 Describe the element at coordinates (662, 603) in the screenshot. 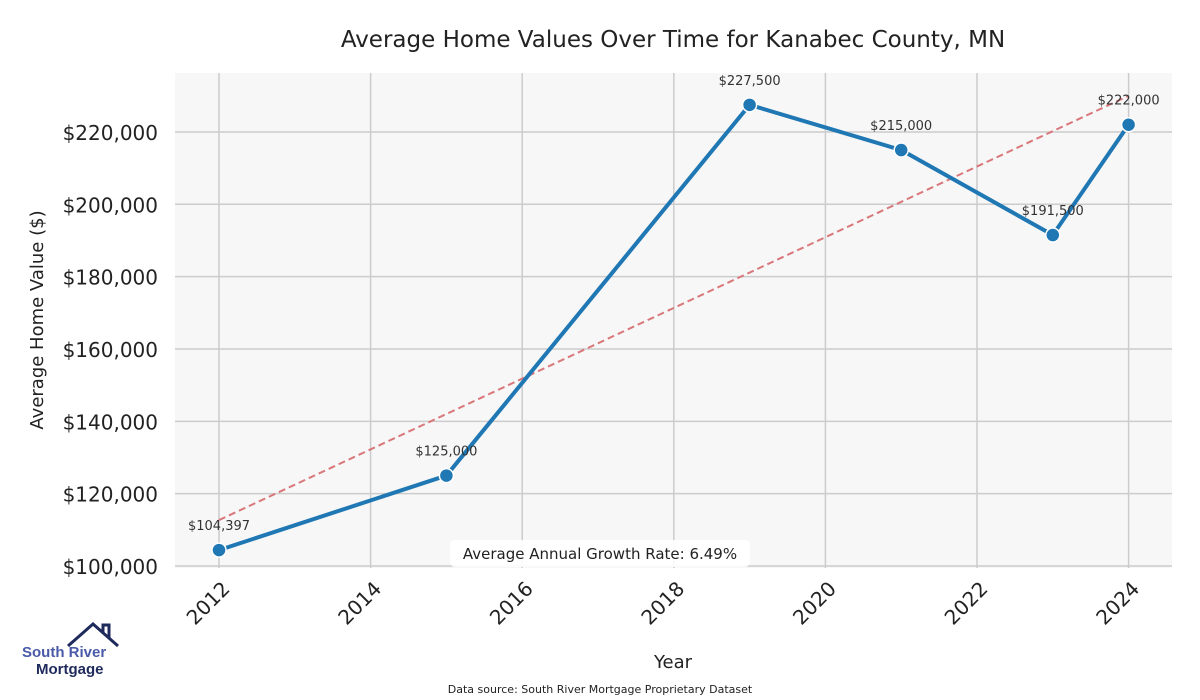

I see `x-tick-label: 2018` at that location.